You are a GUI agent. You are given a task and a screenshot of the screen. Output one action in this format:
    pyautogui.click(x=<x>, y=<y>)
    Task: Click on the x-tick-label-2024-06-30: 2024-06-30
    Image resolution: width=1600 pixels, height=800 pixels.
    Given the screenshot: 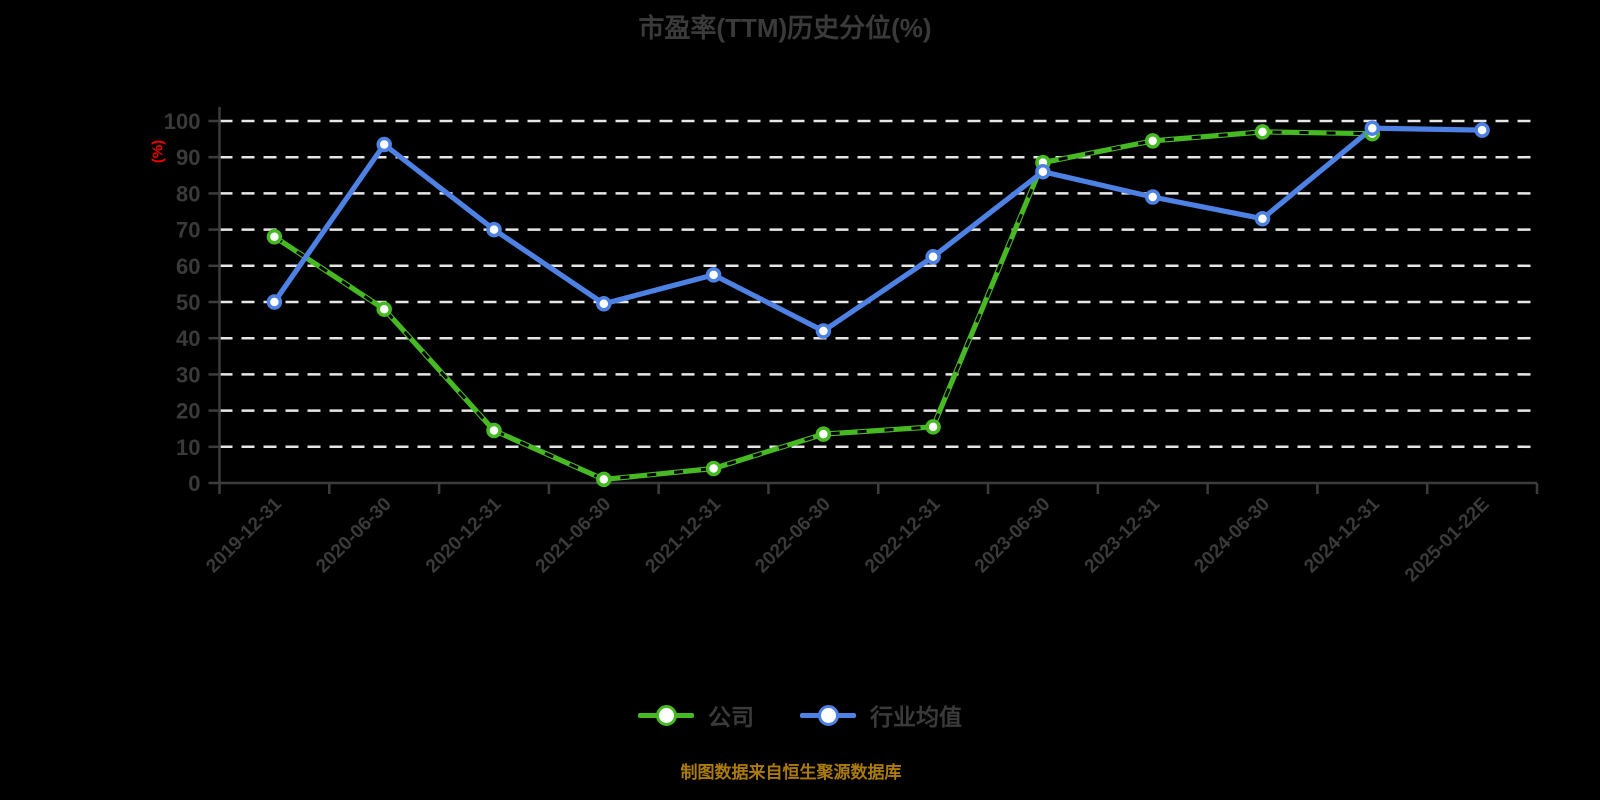 What is the action you would take?
    pyautogui.click(x=1232, y=536)
    